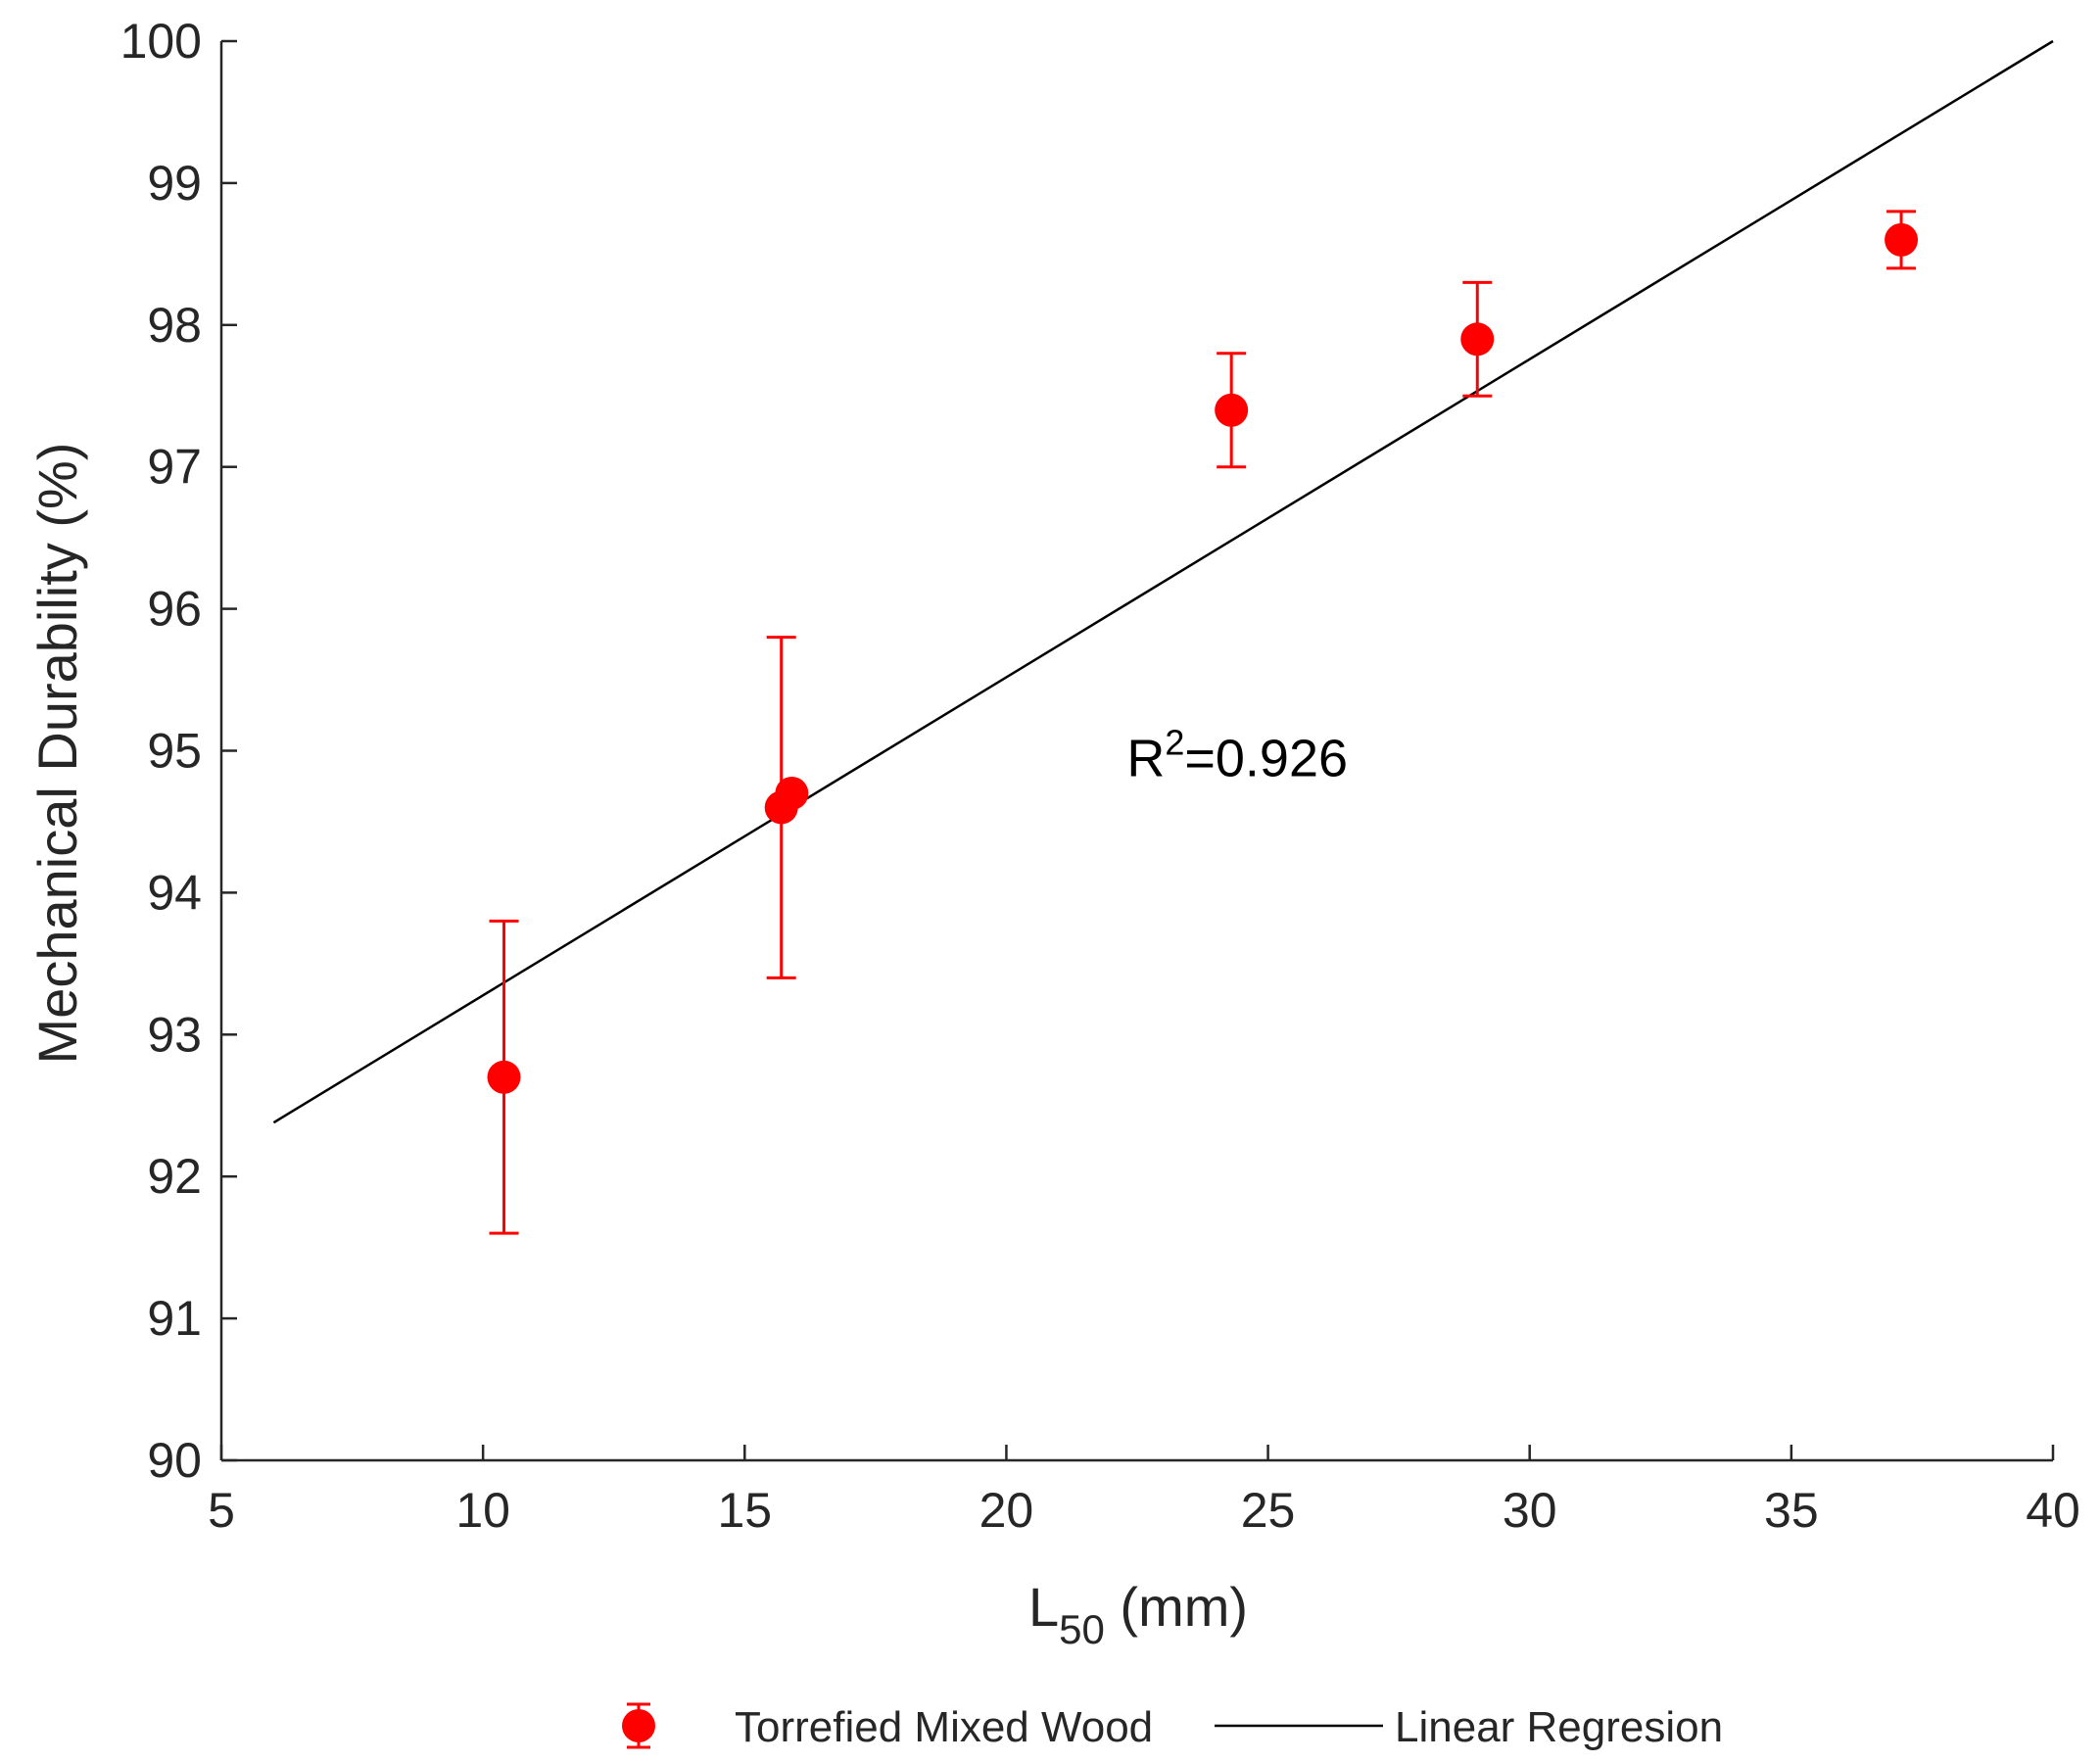 The width and height of the screenshot is (2100, 1762). I want to click on x-tick-label: 15, so click(745, 1510).